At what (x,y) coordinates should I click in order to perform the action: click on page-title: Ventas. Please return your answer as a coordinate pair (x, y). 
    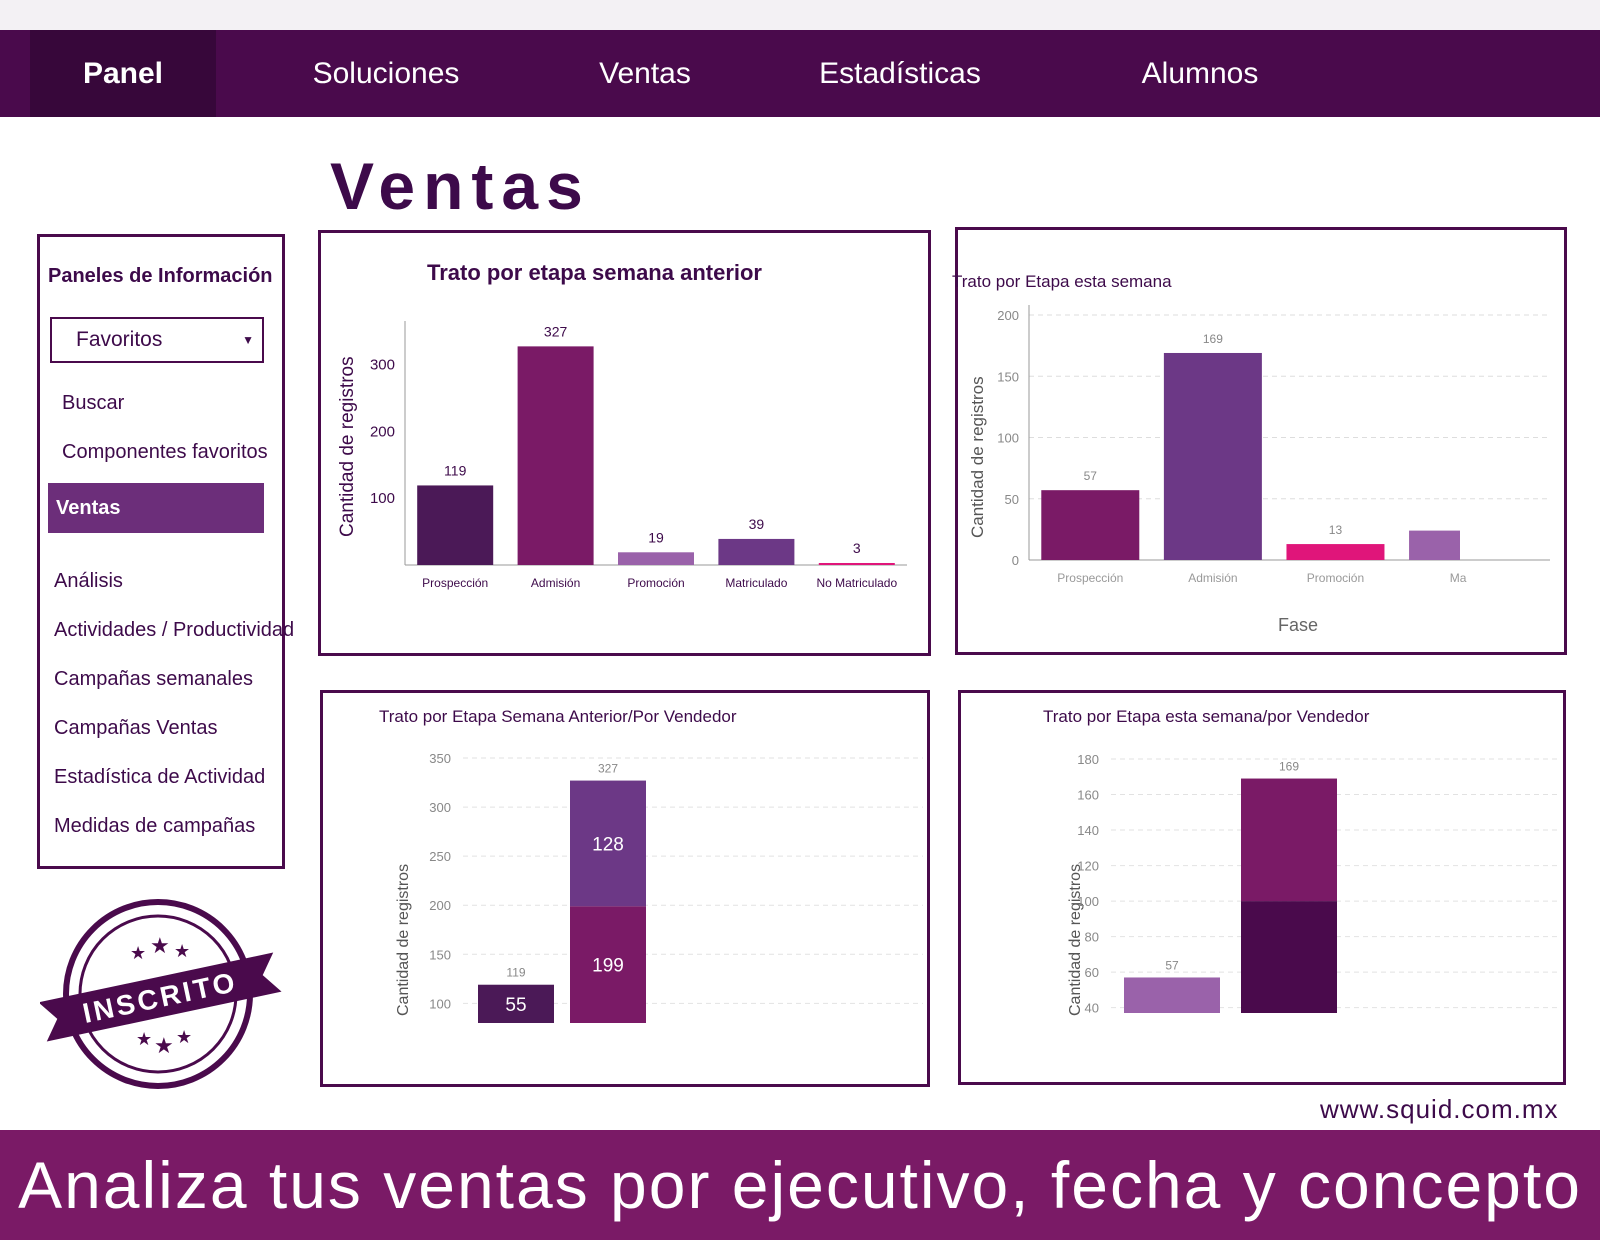
    Looking at the image, I should click on (460, 186).